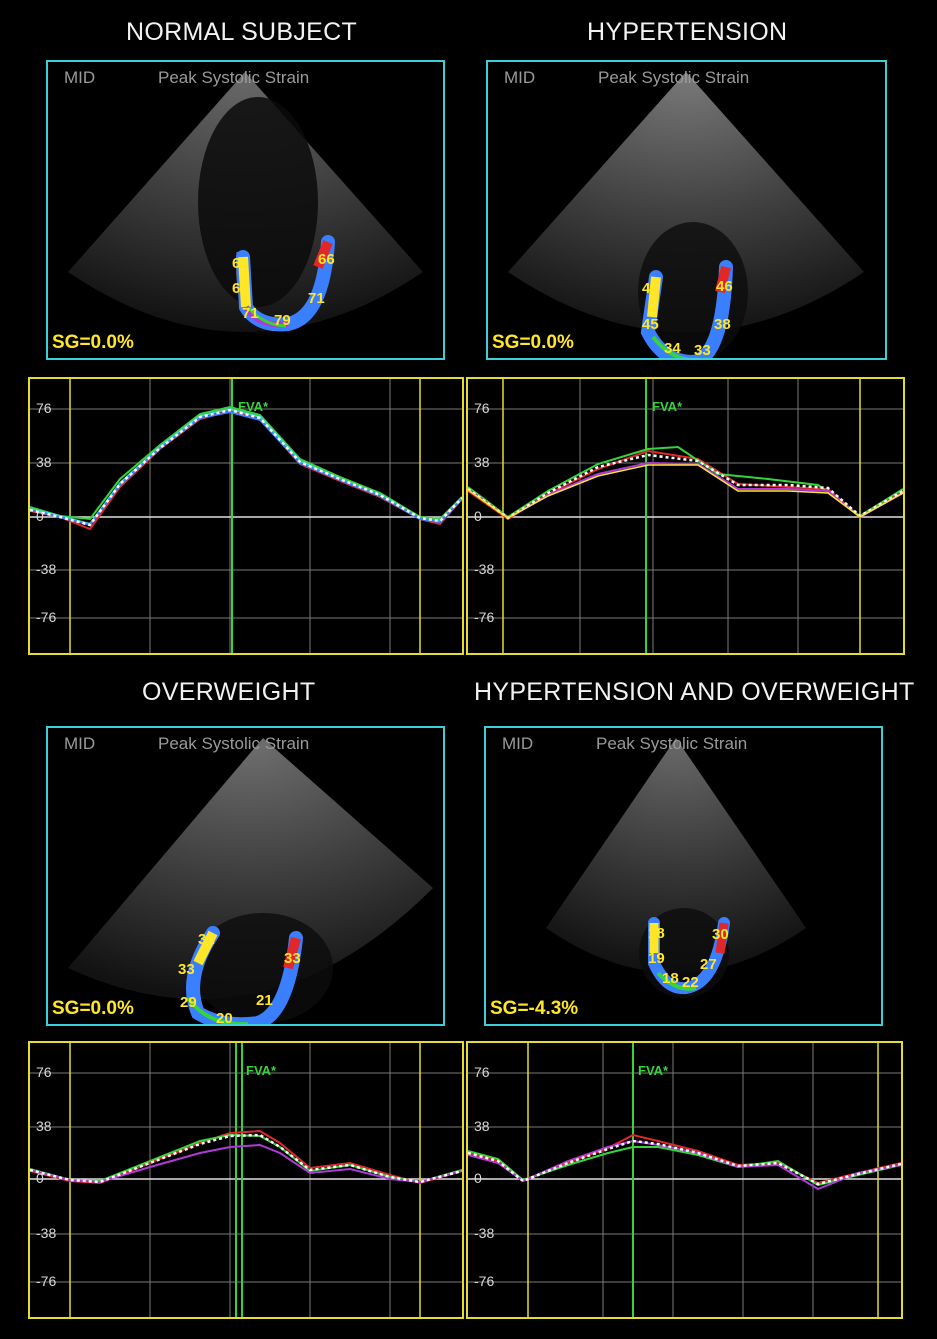 Image resolution: width=937 pixels, height=1339 pixels. Describe the element at coordinates (687, 32) in the screenshot. I see `panel-title-hypertension: HYPERTENSION` at that location.